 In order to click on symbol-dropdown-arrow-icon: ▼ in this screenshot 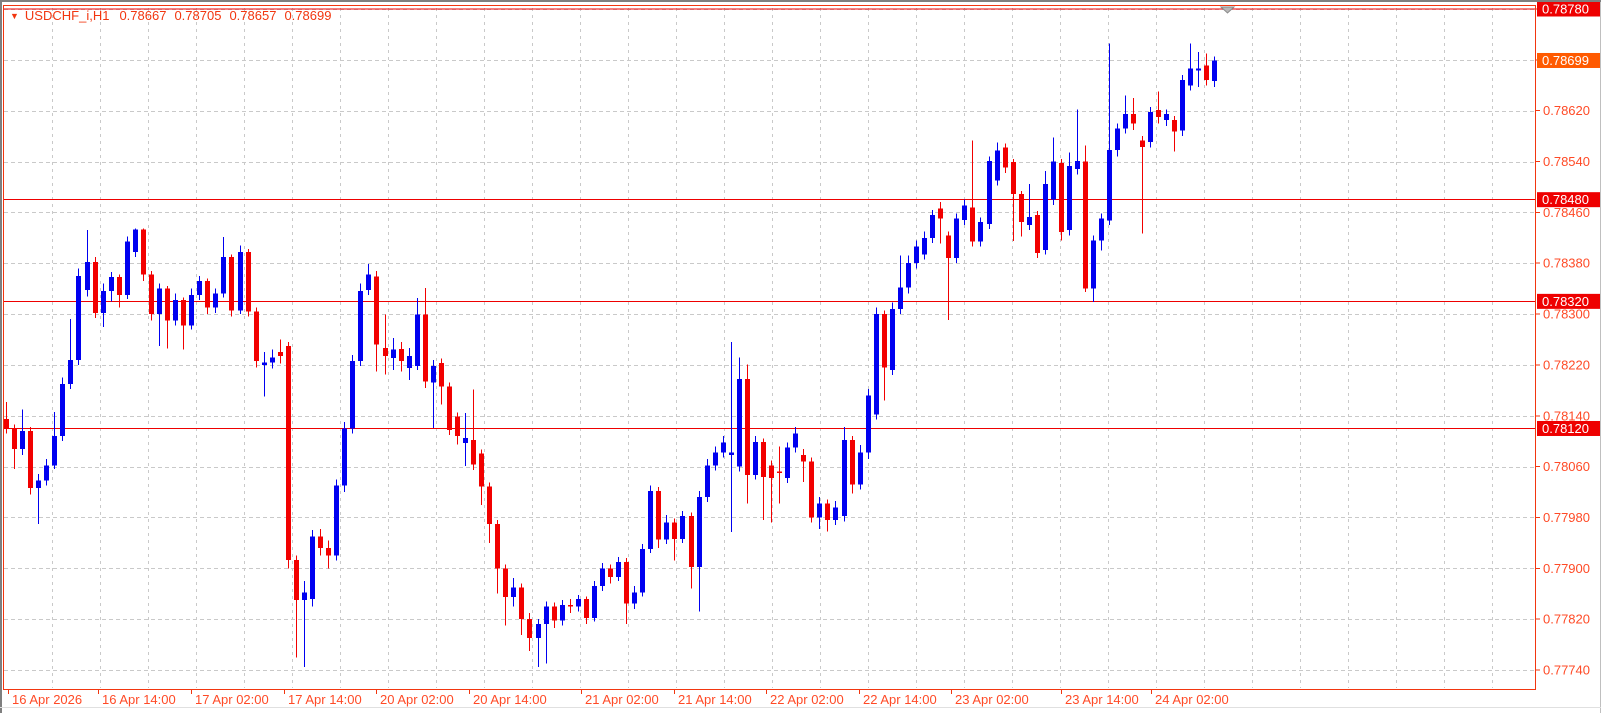, I will do `click(14, 16)`.